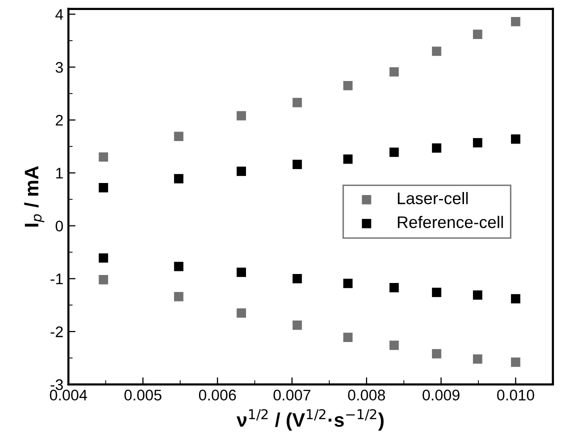  What do you see at coordinates (292, 395) in the screenshot?
I see `x-tick-label: 0.007` at bounding box center [292, 395].